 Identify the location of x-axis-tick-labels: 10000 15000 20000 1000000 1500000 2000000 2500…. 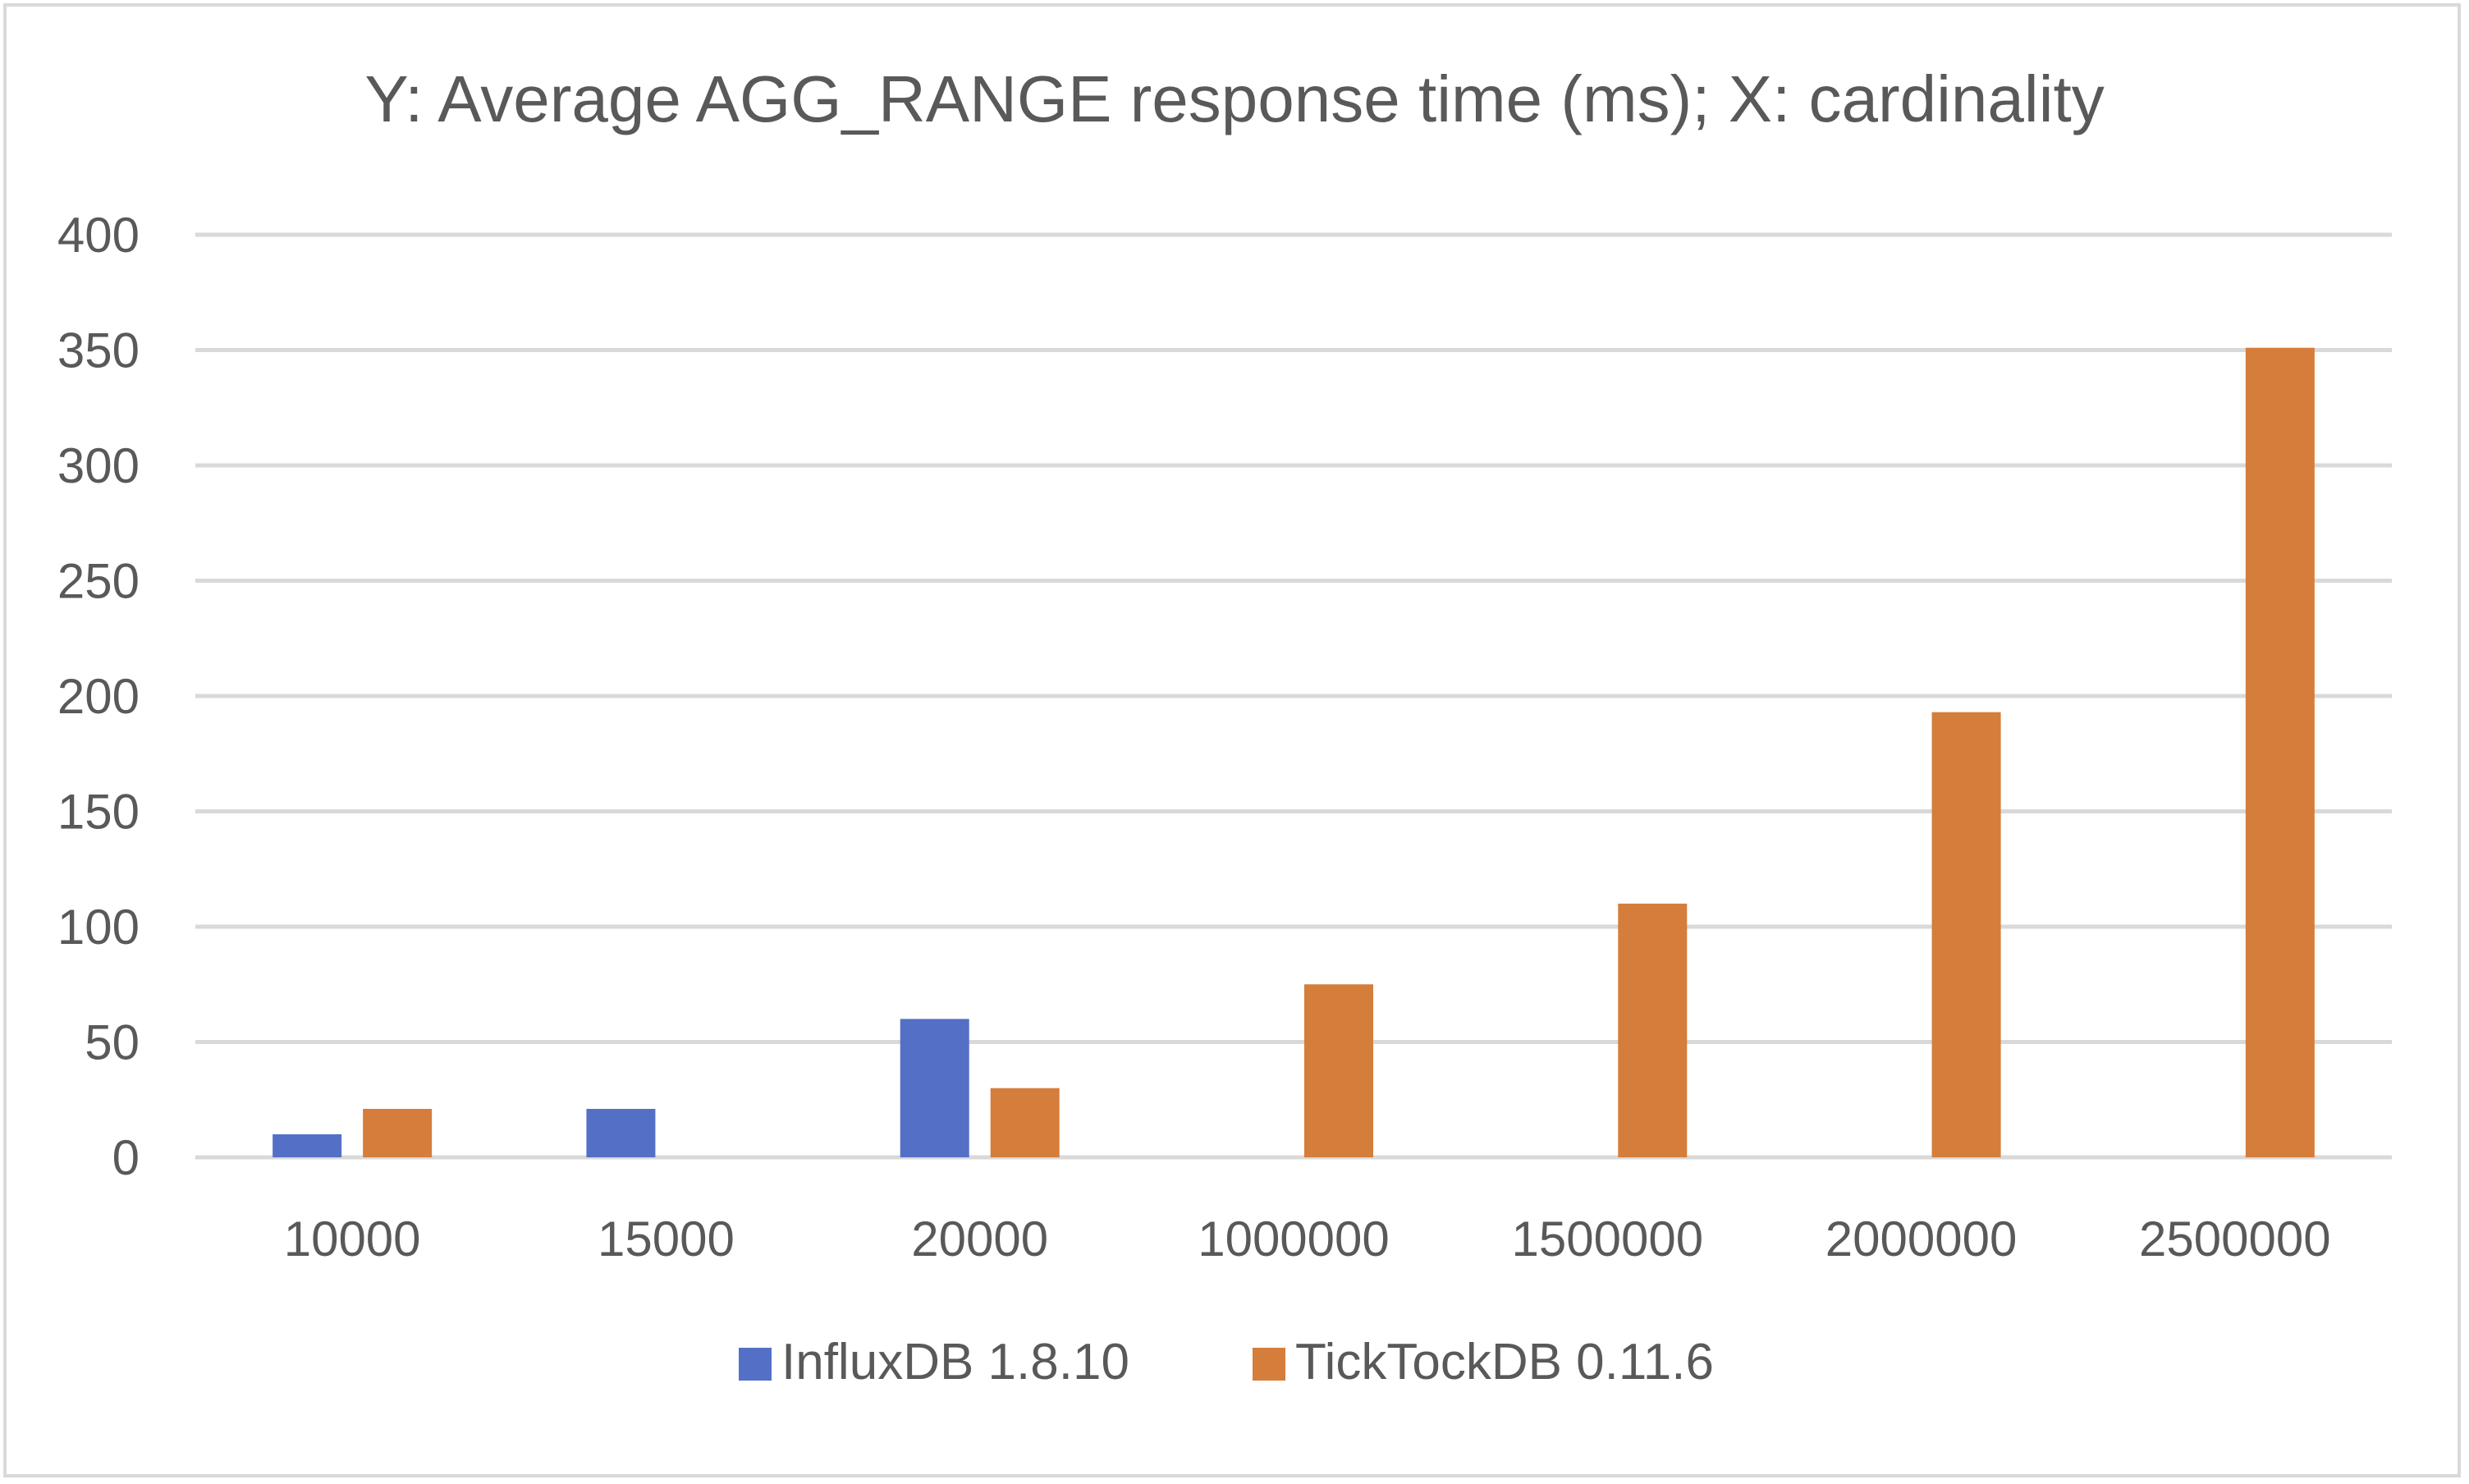
(1307, 1238).